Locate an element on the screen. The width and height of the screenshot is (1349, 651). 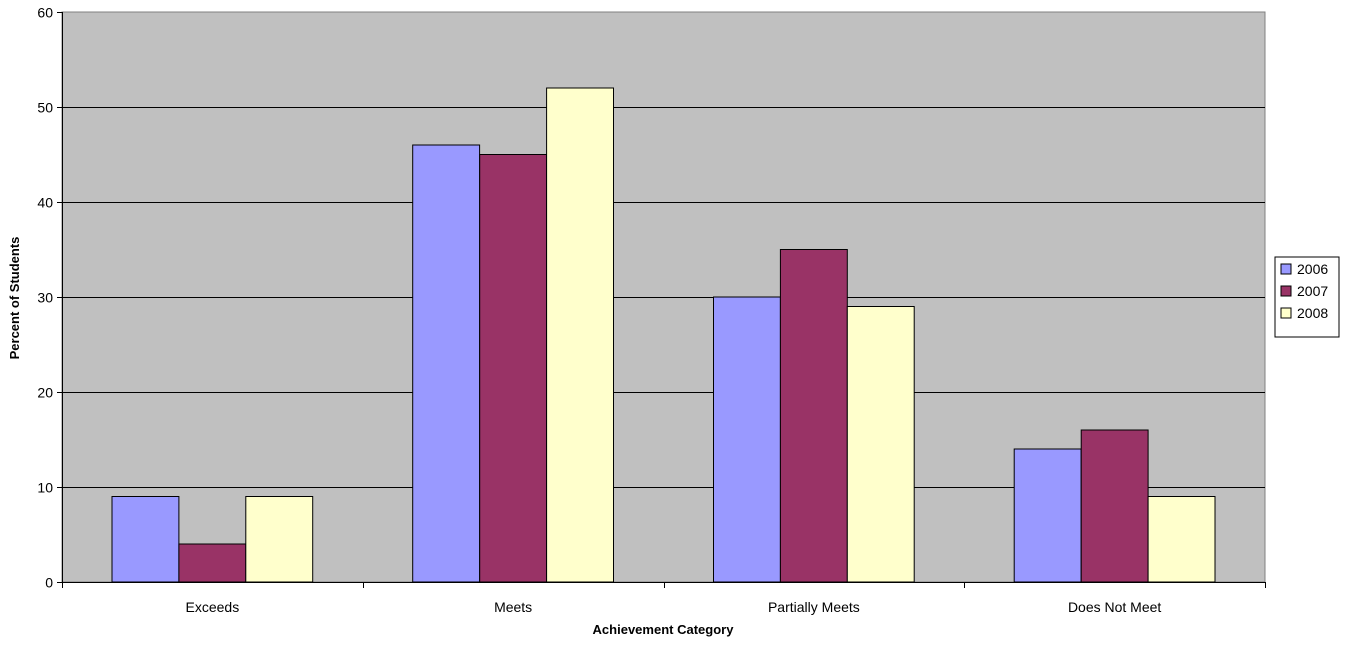
legend-swatch-2008 is located at coordinates (1286, 313).